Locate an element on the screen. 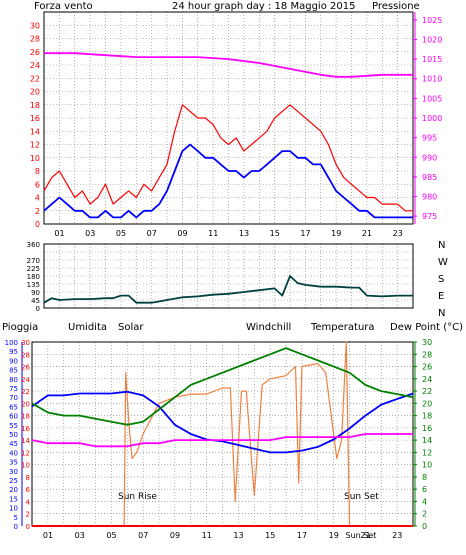  wind-tick-label: 26 is located at coordinates (35, 52).